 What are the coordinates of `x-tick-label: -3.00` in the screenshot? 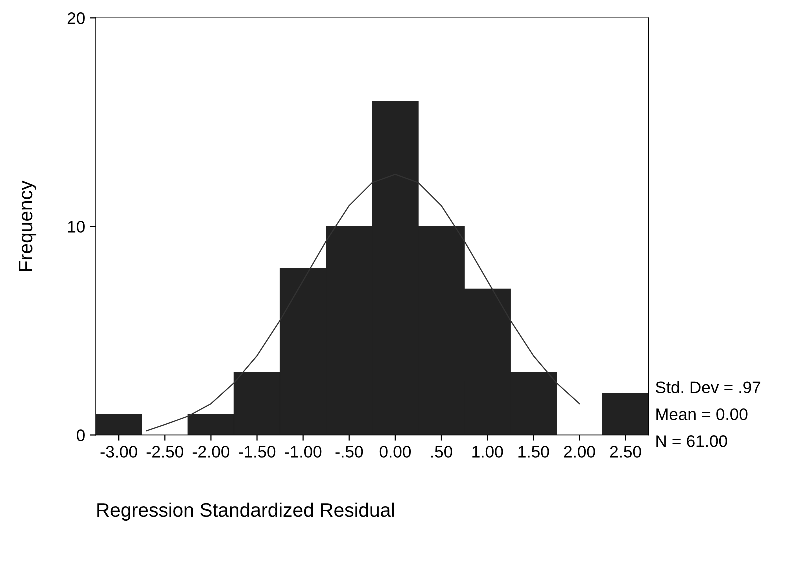 It's located at (119, 452).